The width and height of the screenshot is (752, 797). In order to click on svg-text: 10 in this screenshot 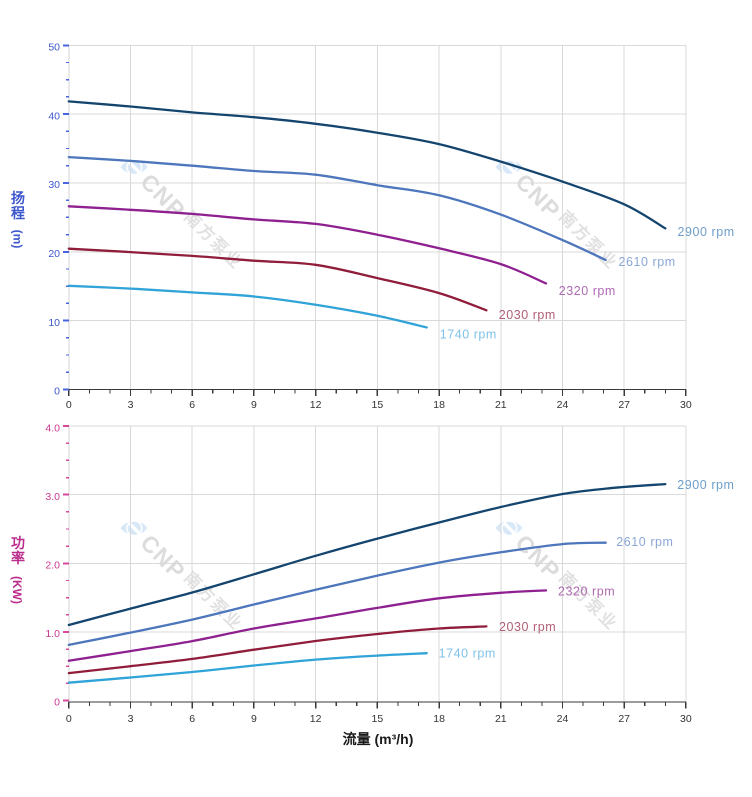, I will do `click(54, 323)`.